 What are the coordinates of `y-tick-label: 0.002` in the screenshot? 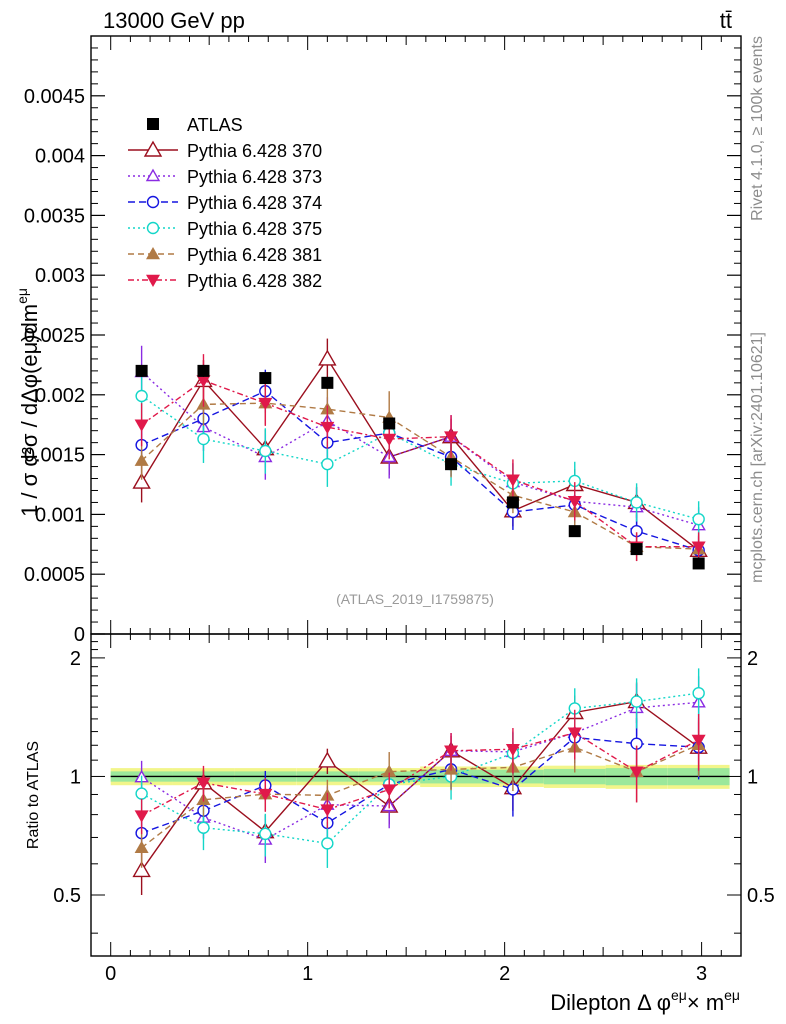 It's located at (60, 396).